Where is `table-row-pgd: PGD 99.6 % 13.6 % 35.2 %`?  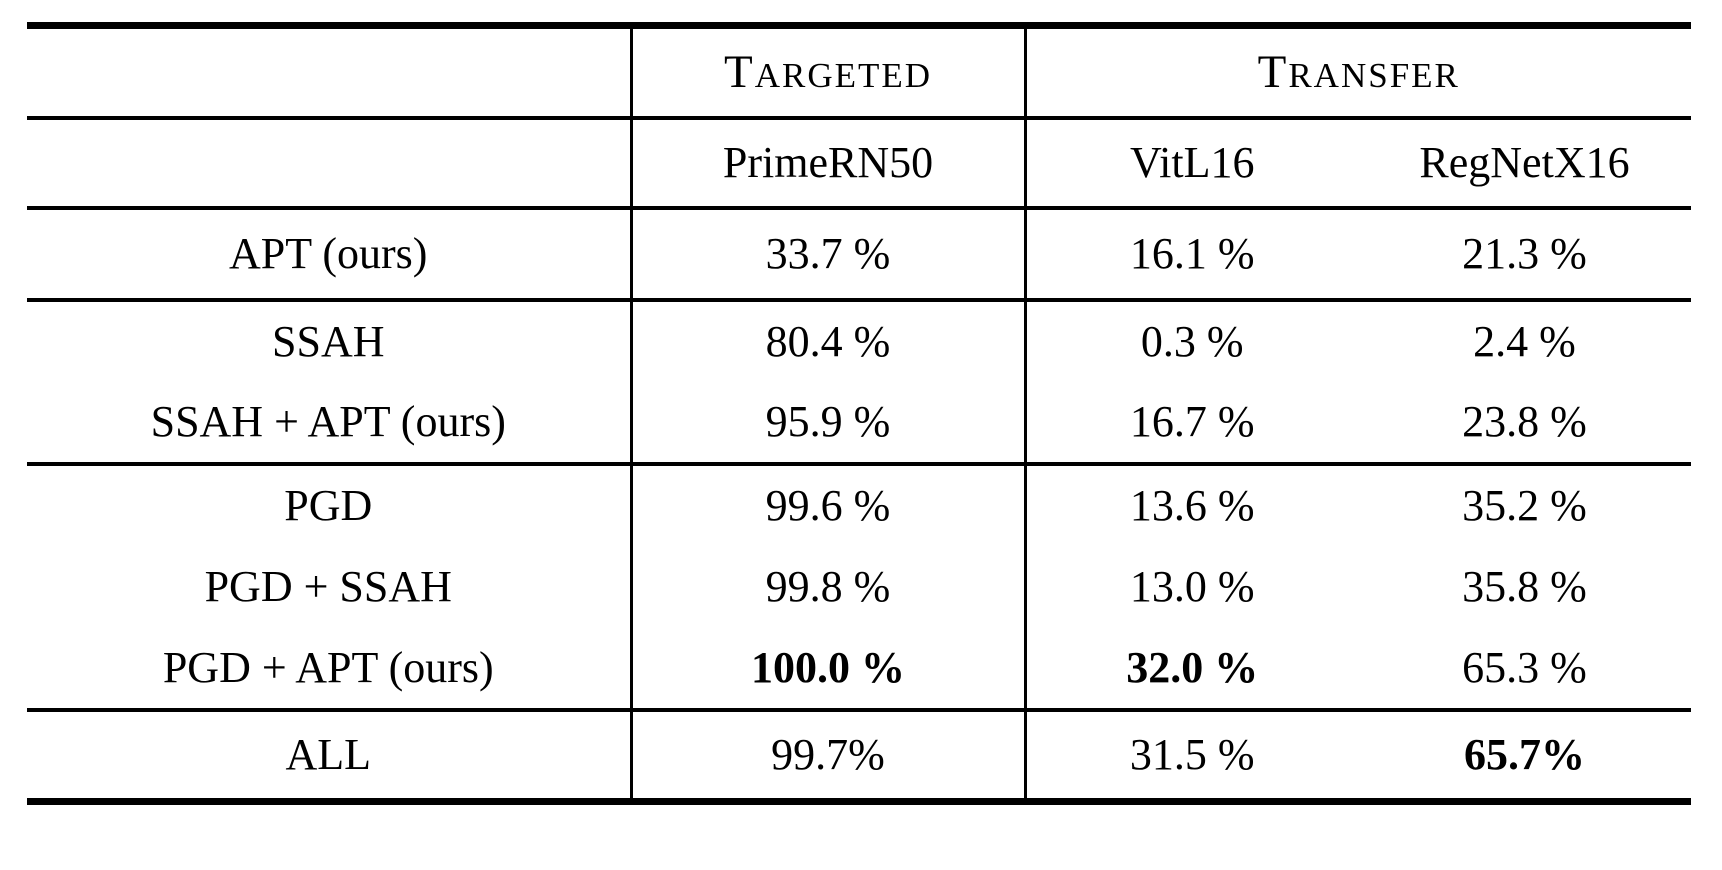 table-row-pgd: PGD 99.6 % 13.6 % 35.2 % is located at coordinates (859, 503).